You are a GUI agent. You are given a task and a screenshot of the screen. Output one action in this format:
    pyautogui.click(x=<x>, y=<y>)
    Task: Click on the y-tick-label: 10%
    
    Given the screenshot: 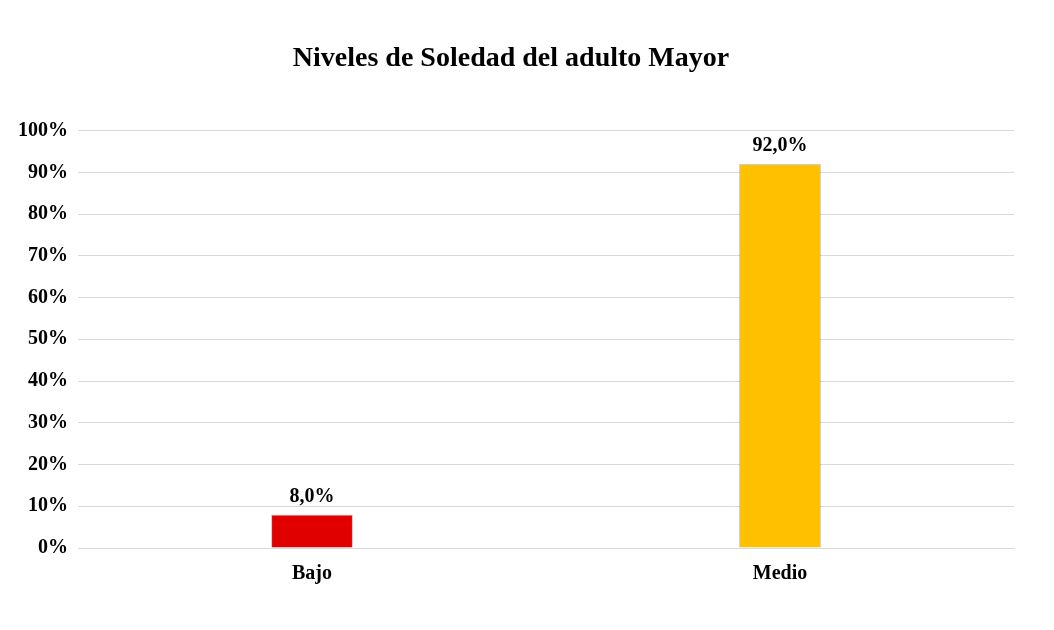 What is the action you would take?
    pyautogui.click(x=48, y=504)
    